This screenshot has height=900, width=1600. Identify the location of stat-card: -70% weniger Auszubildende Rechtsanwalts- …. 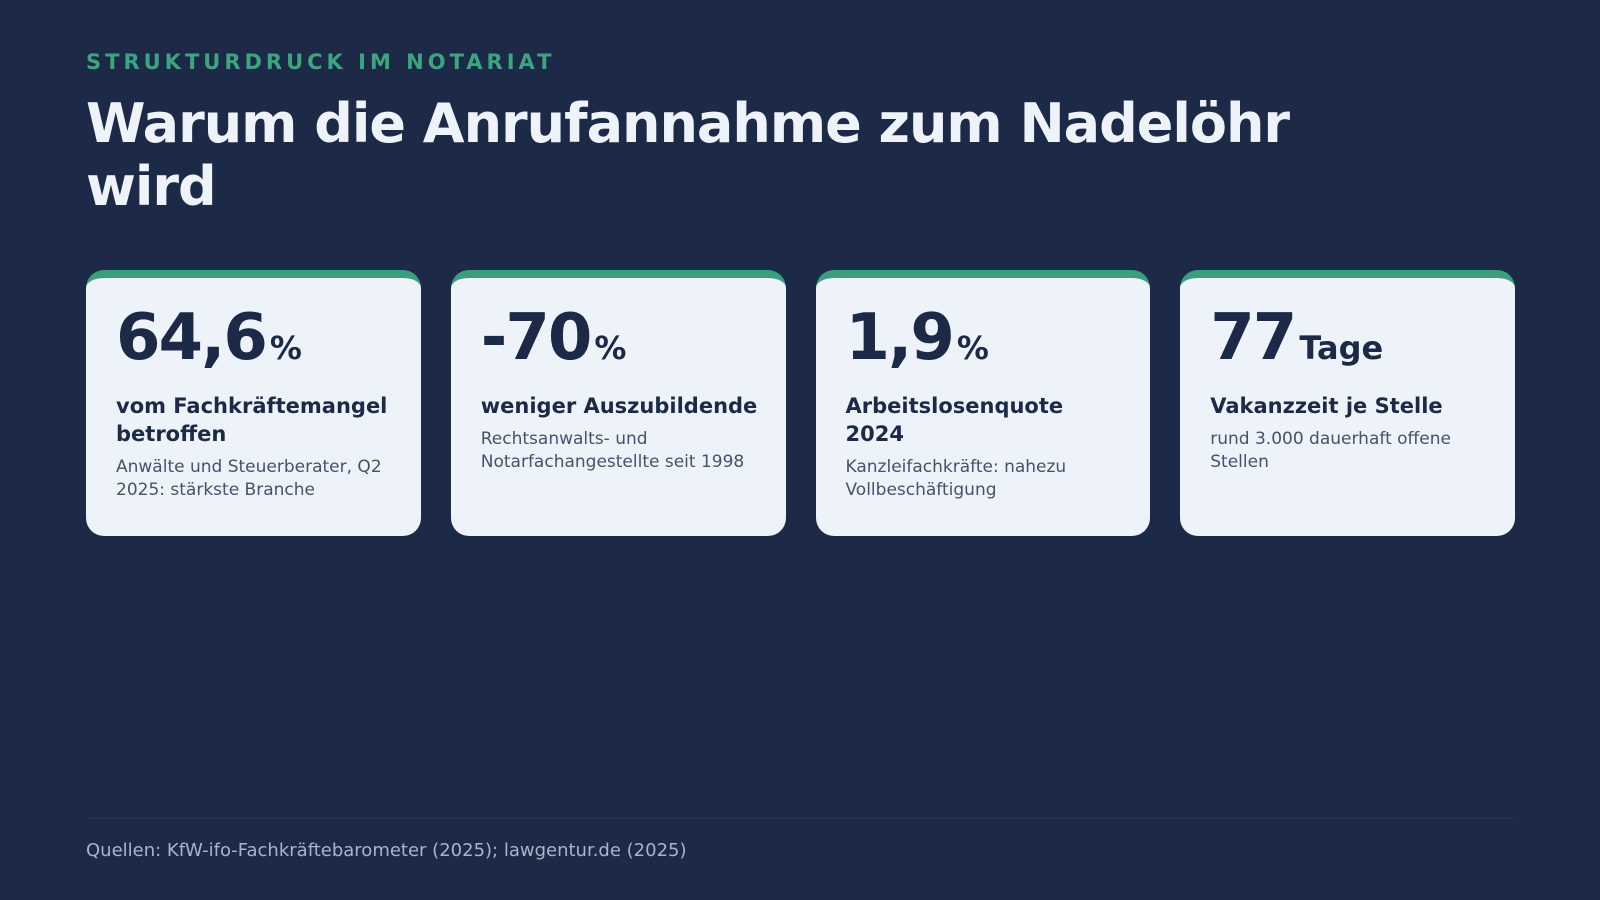
(618, 403).